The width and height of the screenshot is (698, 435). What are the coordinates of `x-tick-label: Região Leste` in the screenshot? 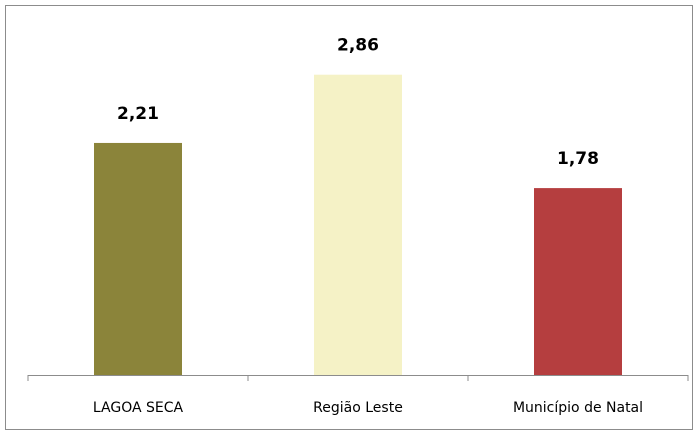 It's located at (358, 408).